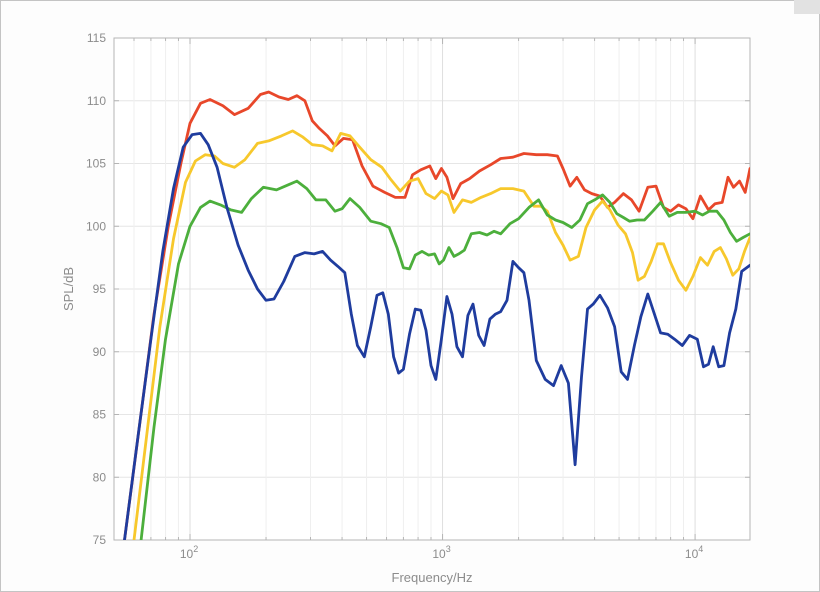  What do you see at coordinates (100, 477) in the screenshot?
I see `y-tick-label: 80` at bounding box center [100, 477].